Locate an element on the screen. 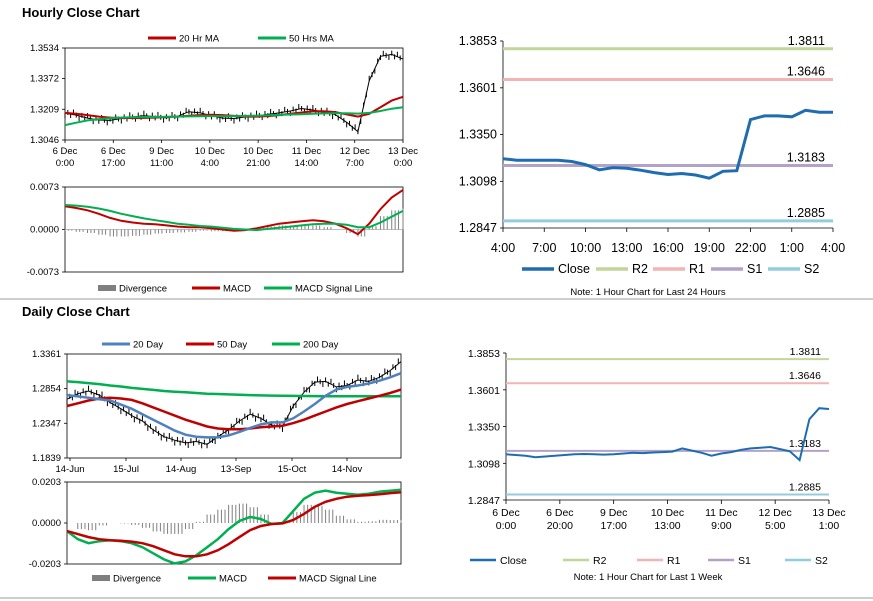 This screenshot has height=601, width=873. hourly-price-xtick-label: 13 Dec is located at coordinates (403, 151).